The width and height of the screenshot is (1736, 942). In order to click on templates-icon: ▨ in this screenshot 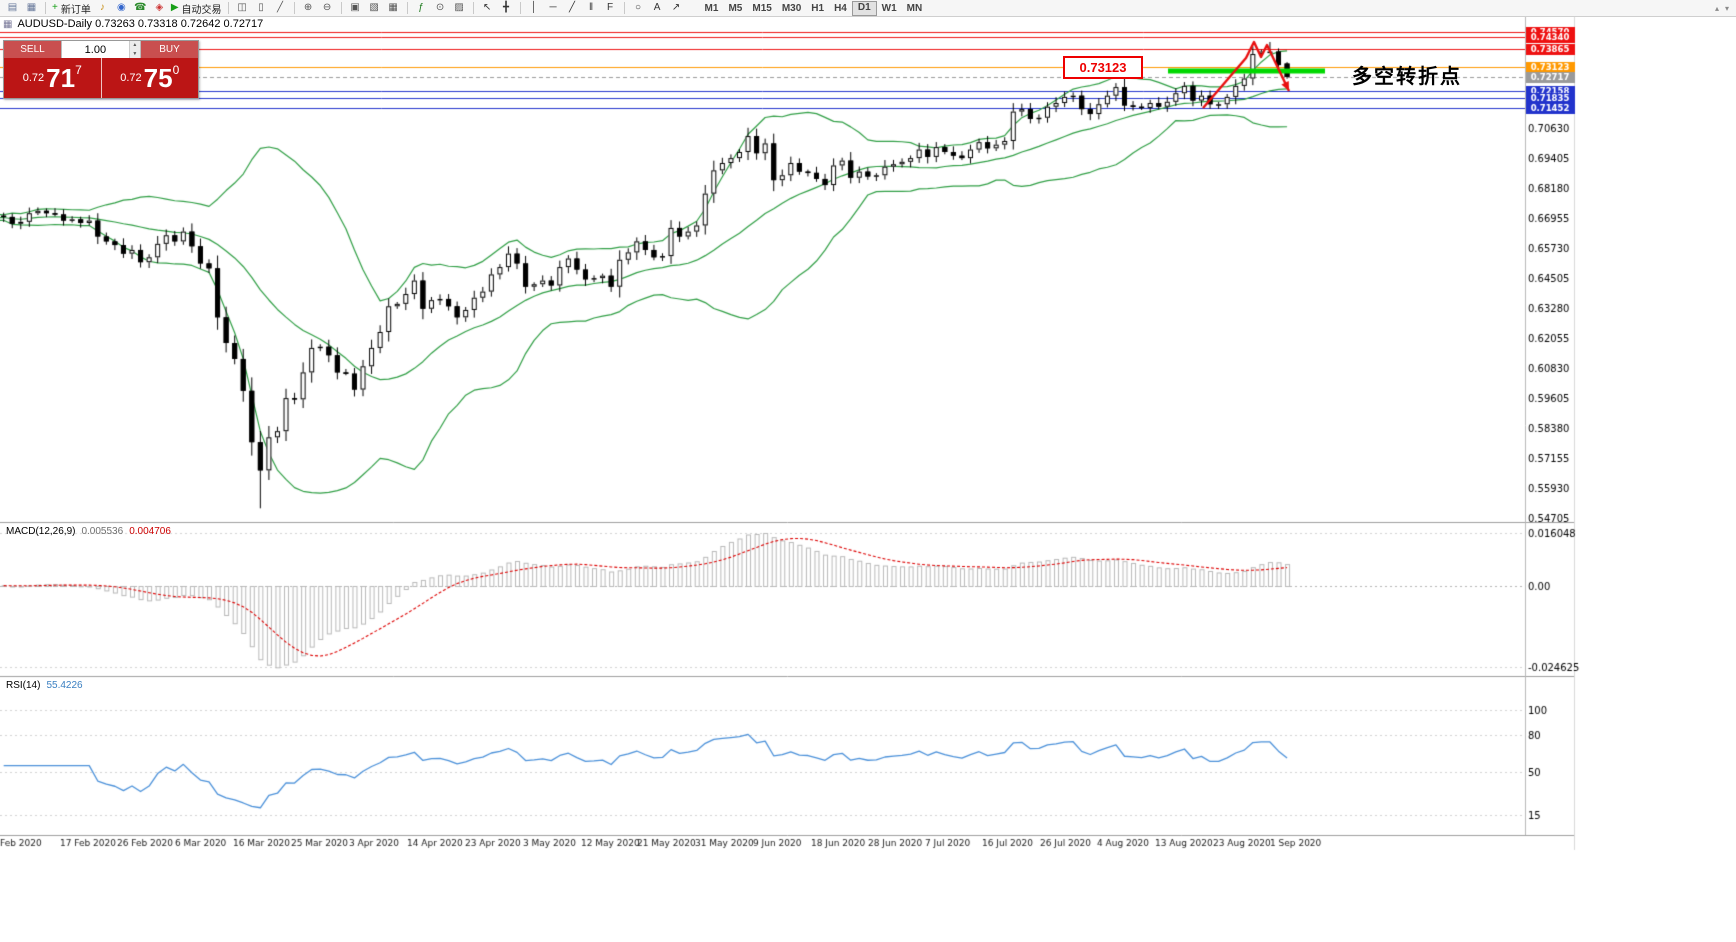, I will do `click(459, 8)`.